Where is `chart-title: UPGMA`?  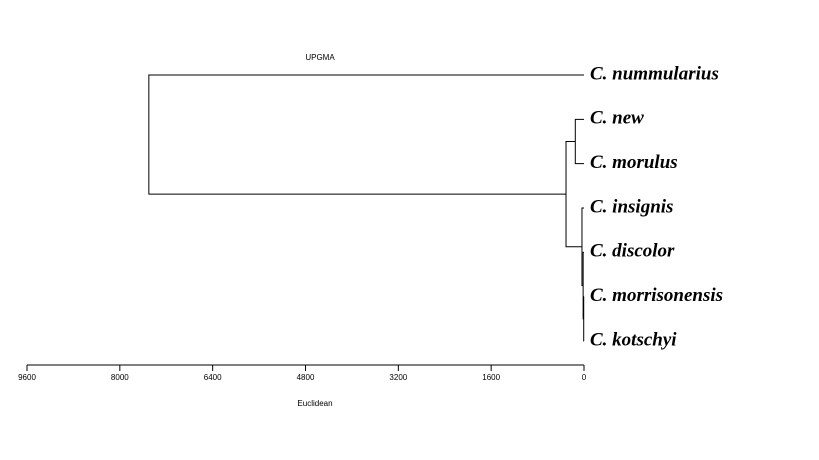
chart-title: UPGMA is located at coordinates (320, 57).